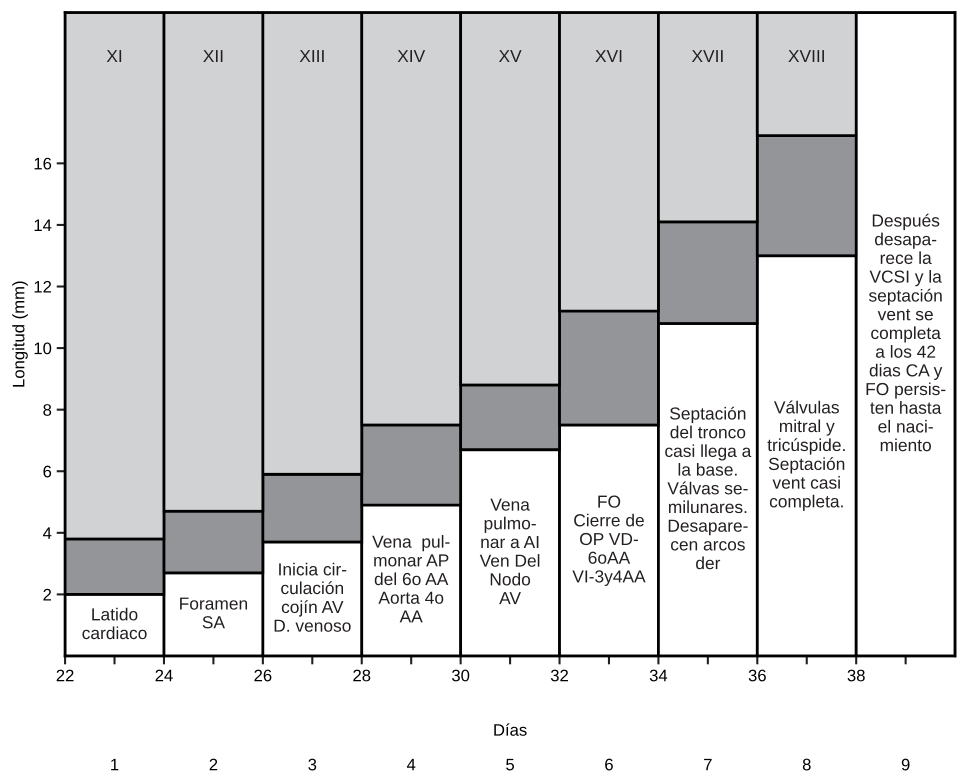  What do you see at coordinates (708, 764) in the screenshot?
I see `text: 7` at bounding box center [708, 764].